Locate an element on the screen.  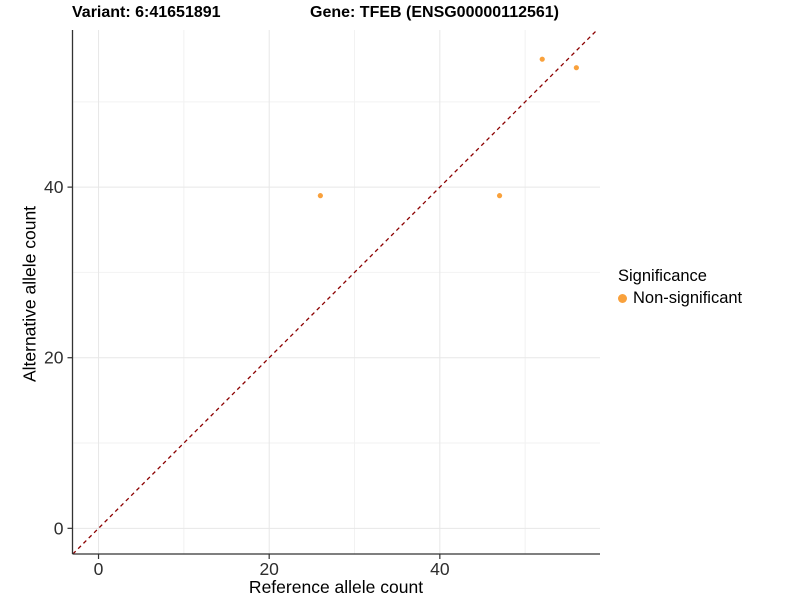
variant-title: Variant: 6:41651891 is located at coordinates (146, 12).